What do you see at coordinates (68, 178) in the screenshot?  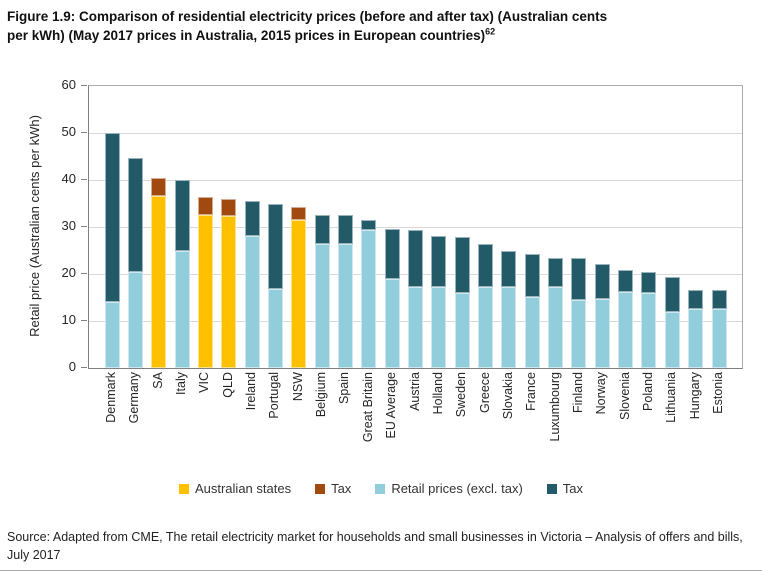 I see `y-tick-label: 40` at bounding box center [68, 178].